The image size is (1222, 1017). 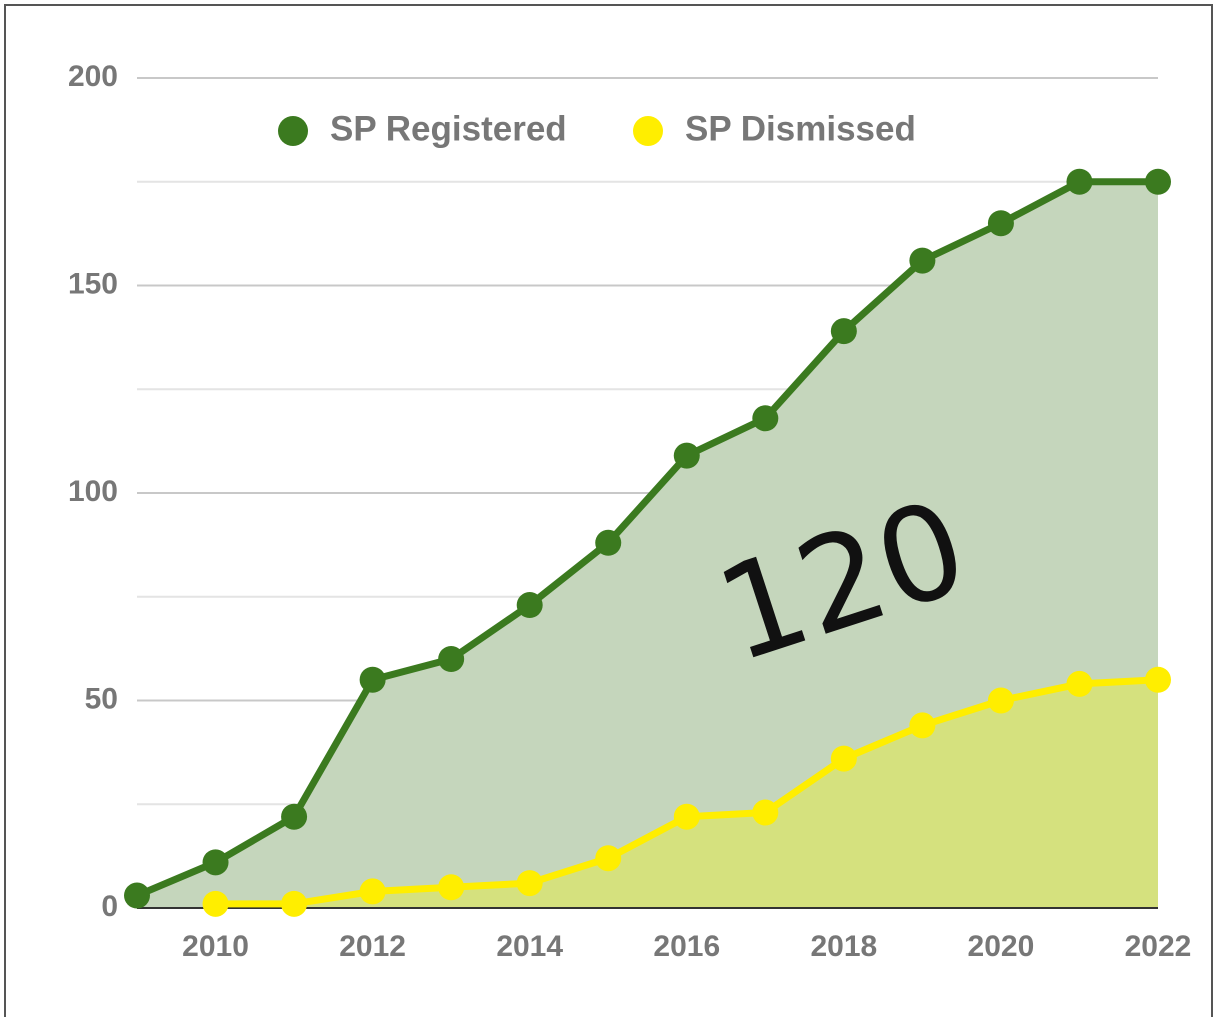 I want to click on legend-label: SP Registered, so click(x=448, y=128).